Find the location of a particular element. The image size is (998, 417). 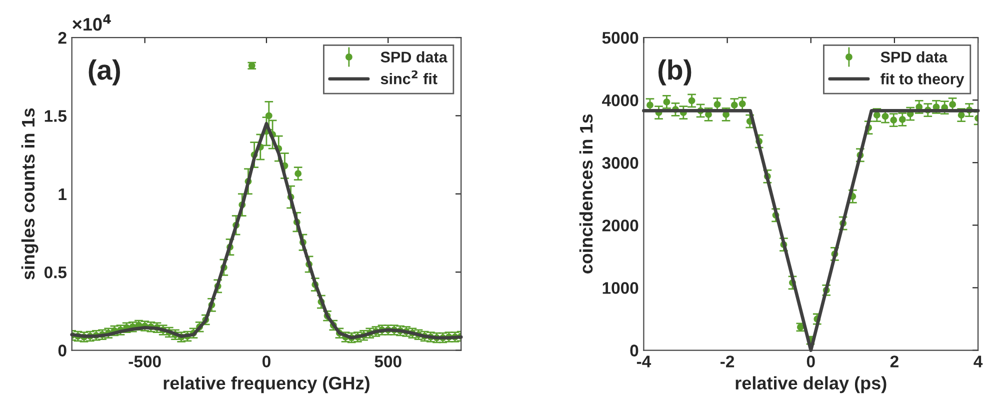

legend-label: sinc$^{2}$ fit is located at coordinates (409, 77).